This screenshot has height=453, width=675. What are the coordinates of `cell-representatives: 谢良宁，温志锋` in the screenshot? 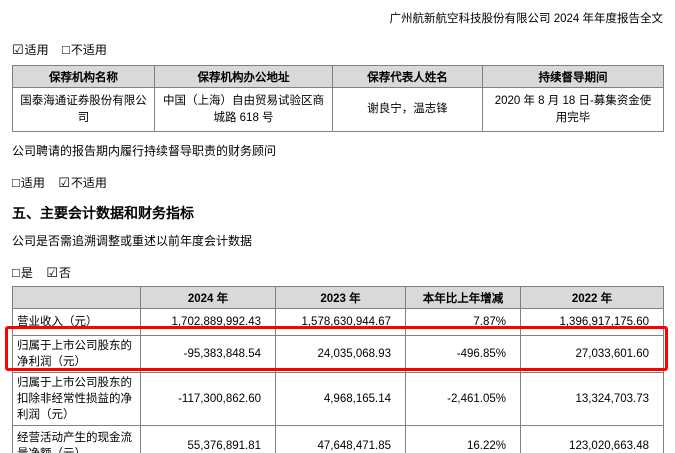 It's located at (407, 109).